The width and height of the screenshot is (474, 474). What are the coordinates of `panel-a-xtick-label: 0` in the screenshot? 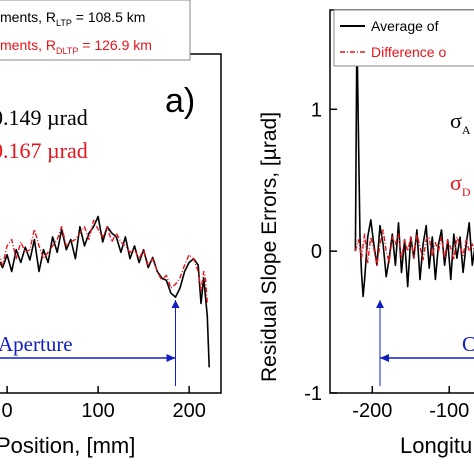 It's located at (7, 411).